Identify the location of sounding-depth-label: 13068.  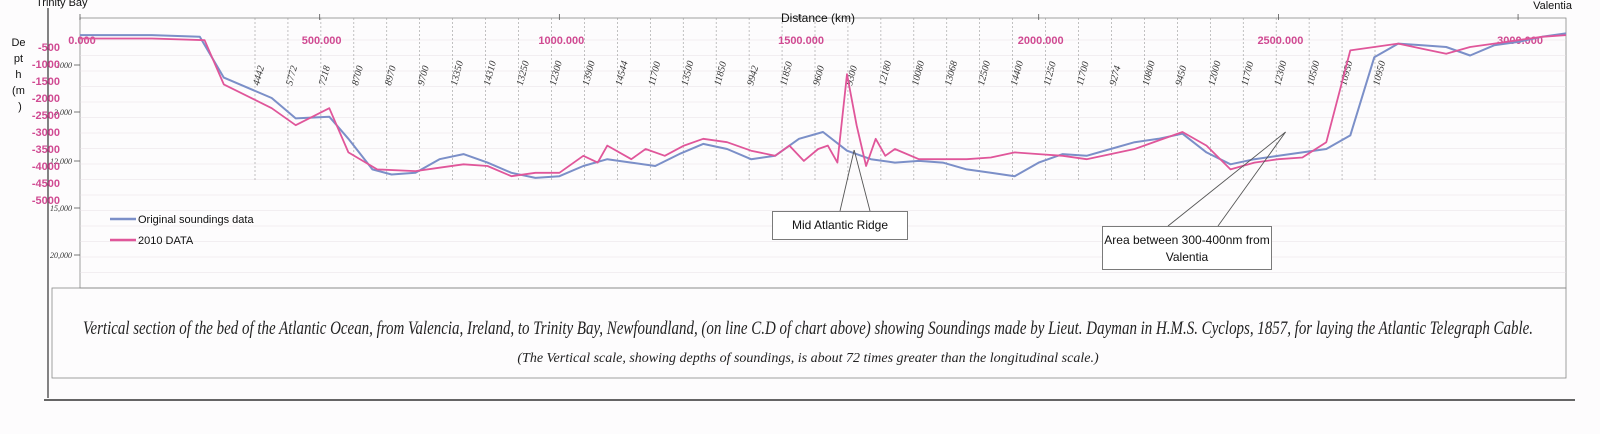
(951, 73).